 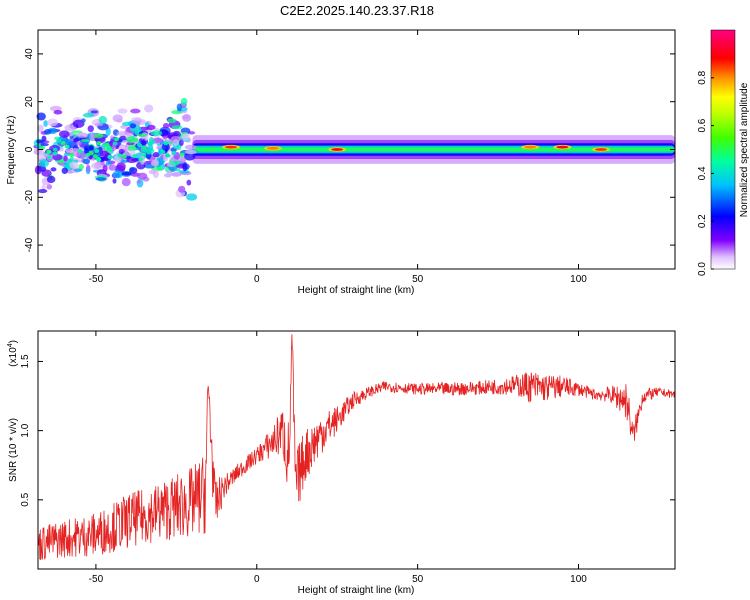 What do you see at coordinates (13, 357) in the screenshot?
I see `snr-y-scale-prefix: (x10` at bounding box center [13, 357].